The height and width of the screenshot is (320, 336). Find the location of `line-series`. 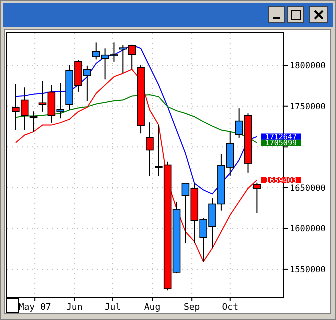

line-series is located at coordinates (136, 119).